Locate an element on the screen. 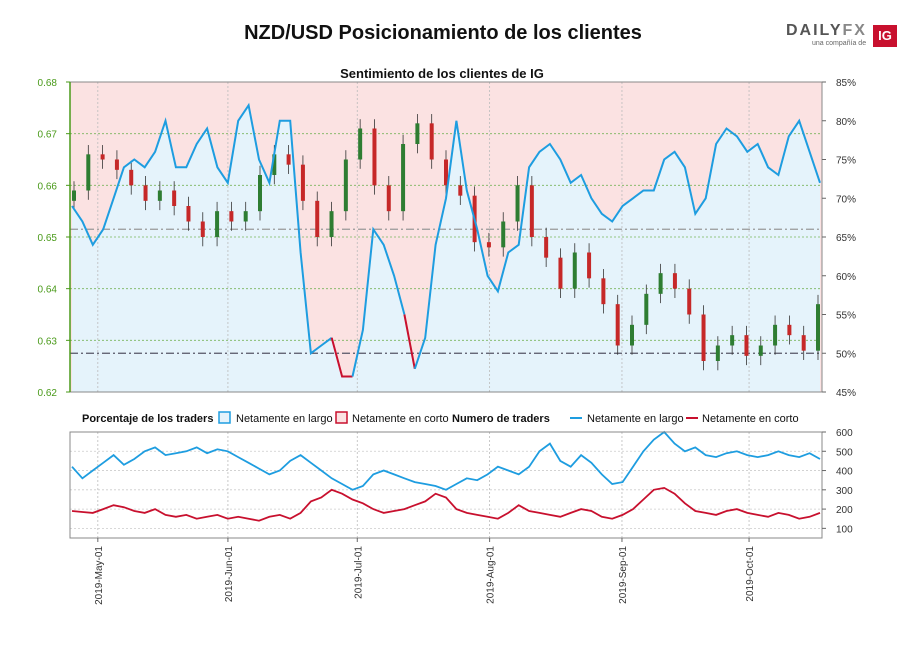 This screenshot has height=650, width=900. count-tick-label: 300 is located at coordinates (844, 491).